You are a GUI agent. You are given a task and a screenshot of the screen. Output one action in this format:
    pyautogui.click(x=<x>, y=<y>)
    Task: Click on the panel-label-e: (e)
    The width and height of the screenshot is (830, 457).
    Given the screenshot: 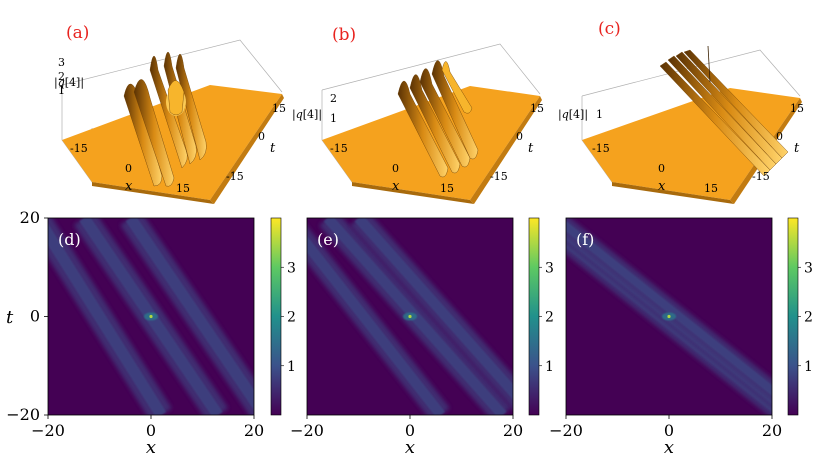 What is the action you would take?
    pyautogui.click(x=328, y=239)
    